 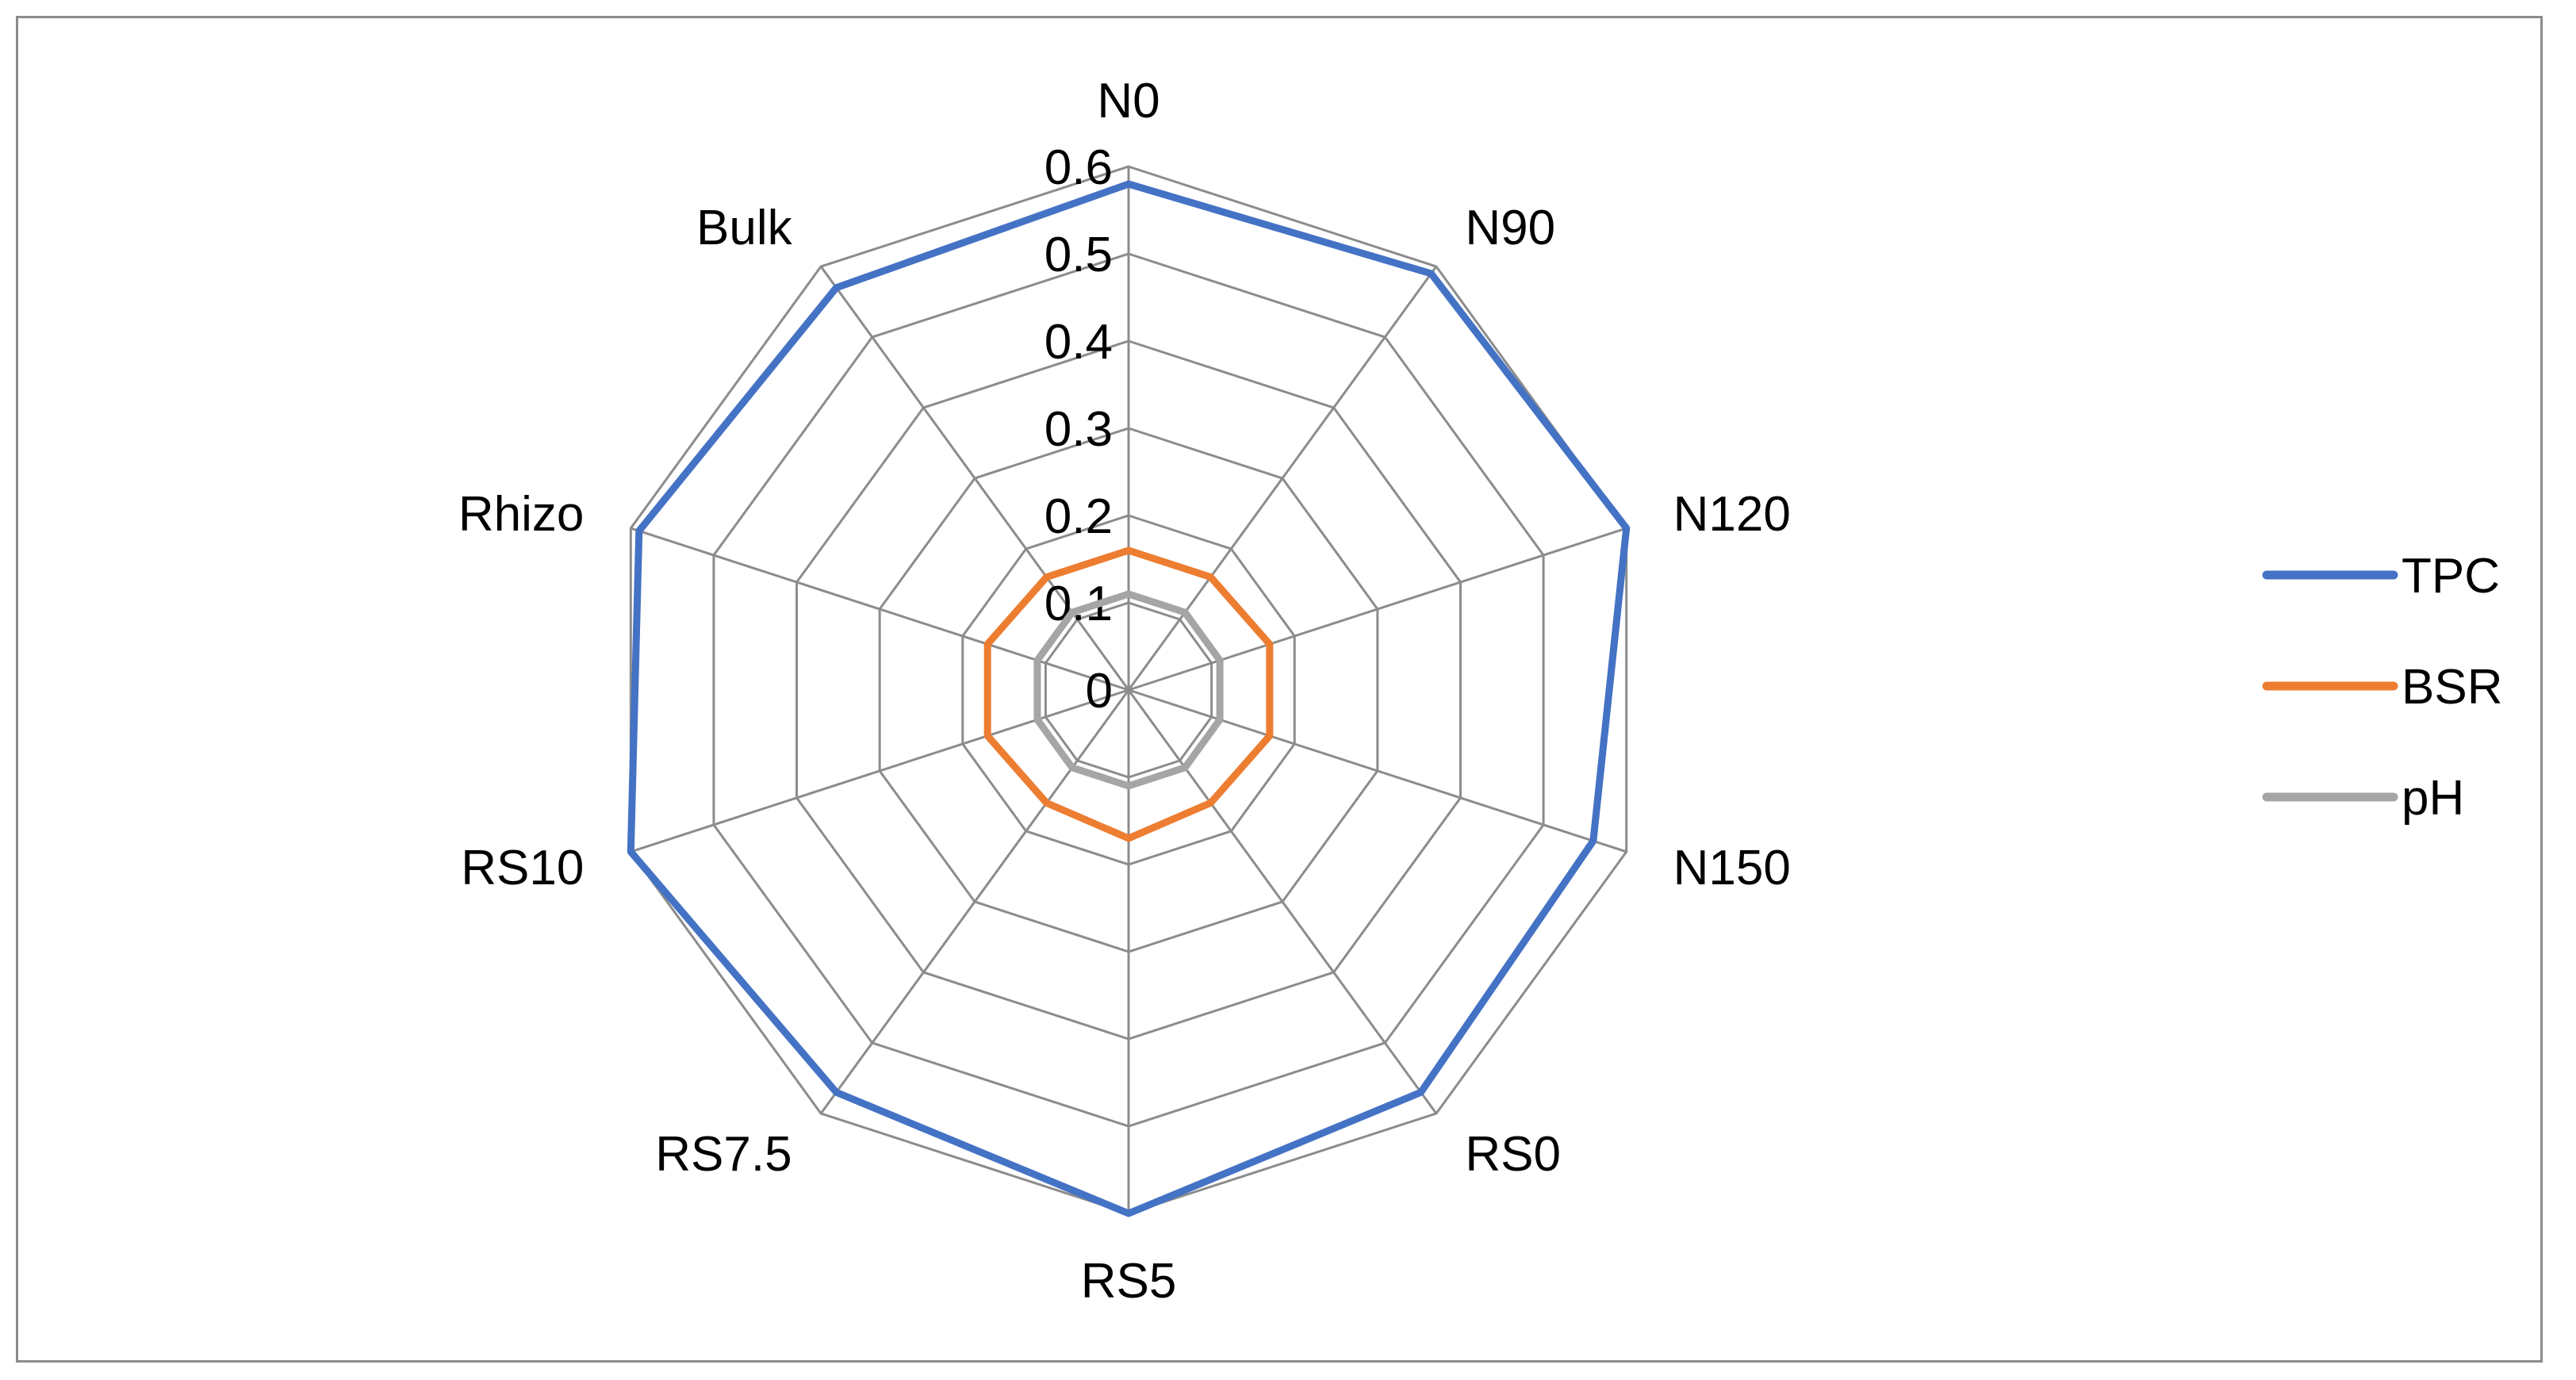 I want to click on category-label: Rhizo, so click(x=522, y=514).